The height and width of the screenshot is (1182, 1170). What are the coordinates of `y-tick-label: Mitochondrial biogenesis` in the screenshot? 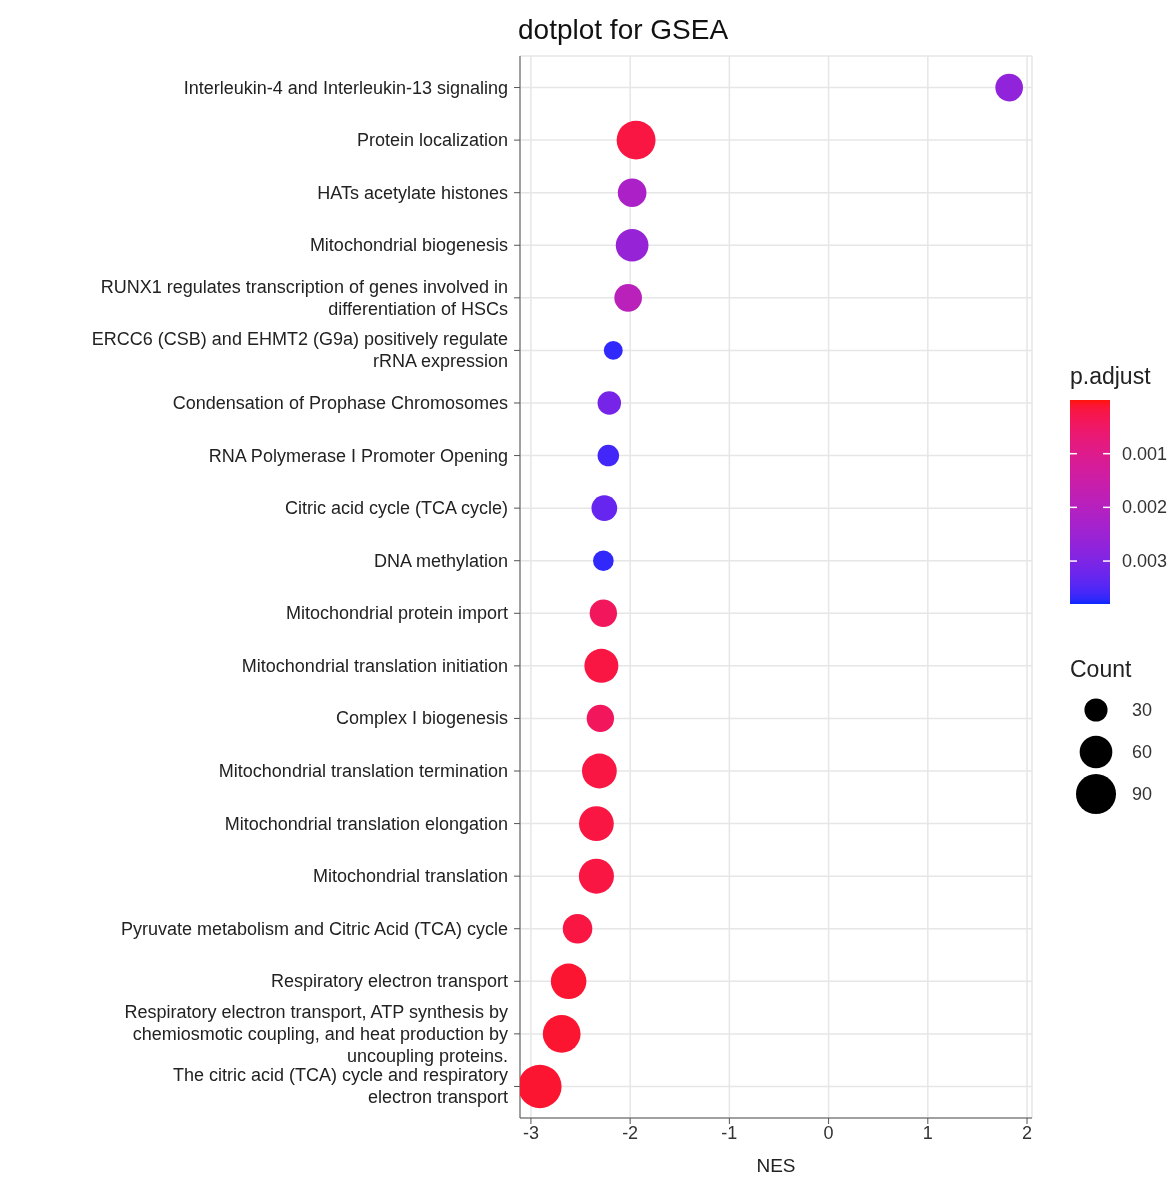 It's located at (408, 245).